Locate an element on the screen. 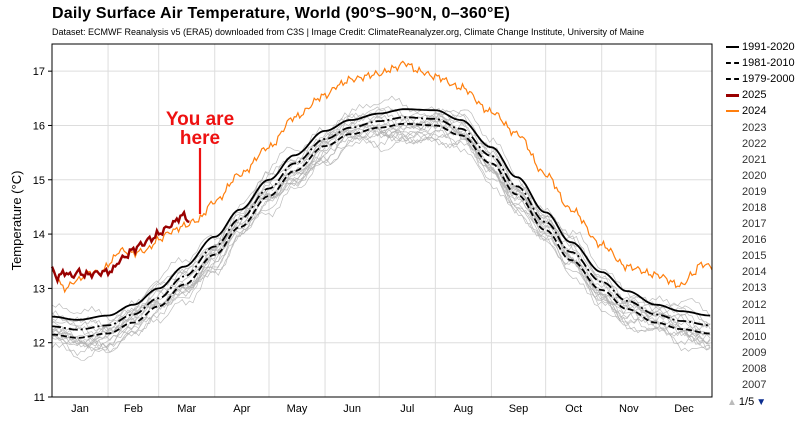 This screenshot has width=800, height=424. annotation-line-1: You are is located at coordinates (200, 119).